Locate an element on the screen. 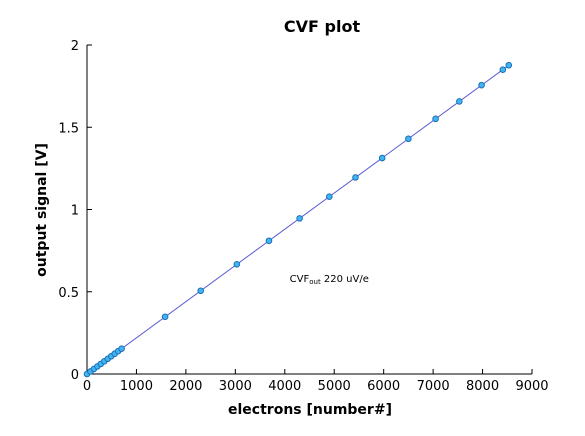 This screenshot has width=585, height=436. x-tick-label: 4000 is located at coordinates (284, 386).